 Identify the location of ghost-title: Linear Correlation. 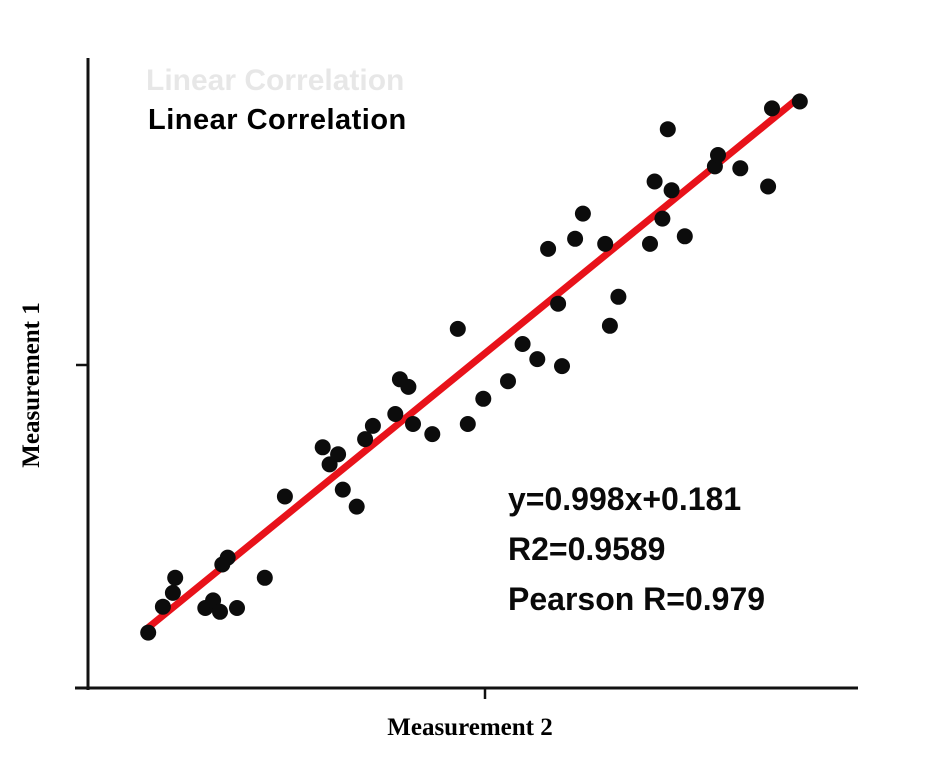
(275, 80).